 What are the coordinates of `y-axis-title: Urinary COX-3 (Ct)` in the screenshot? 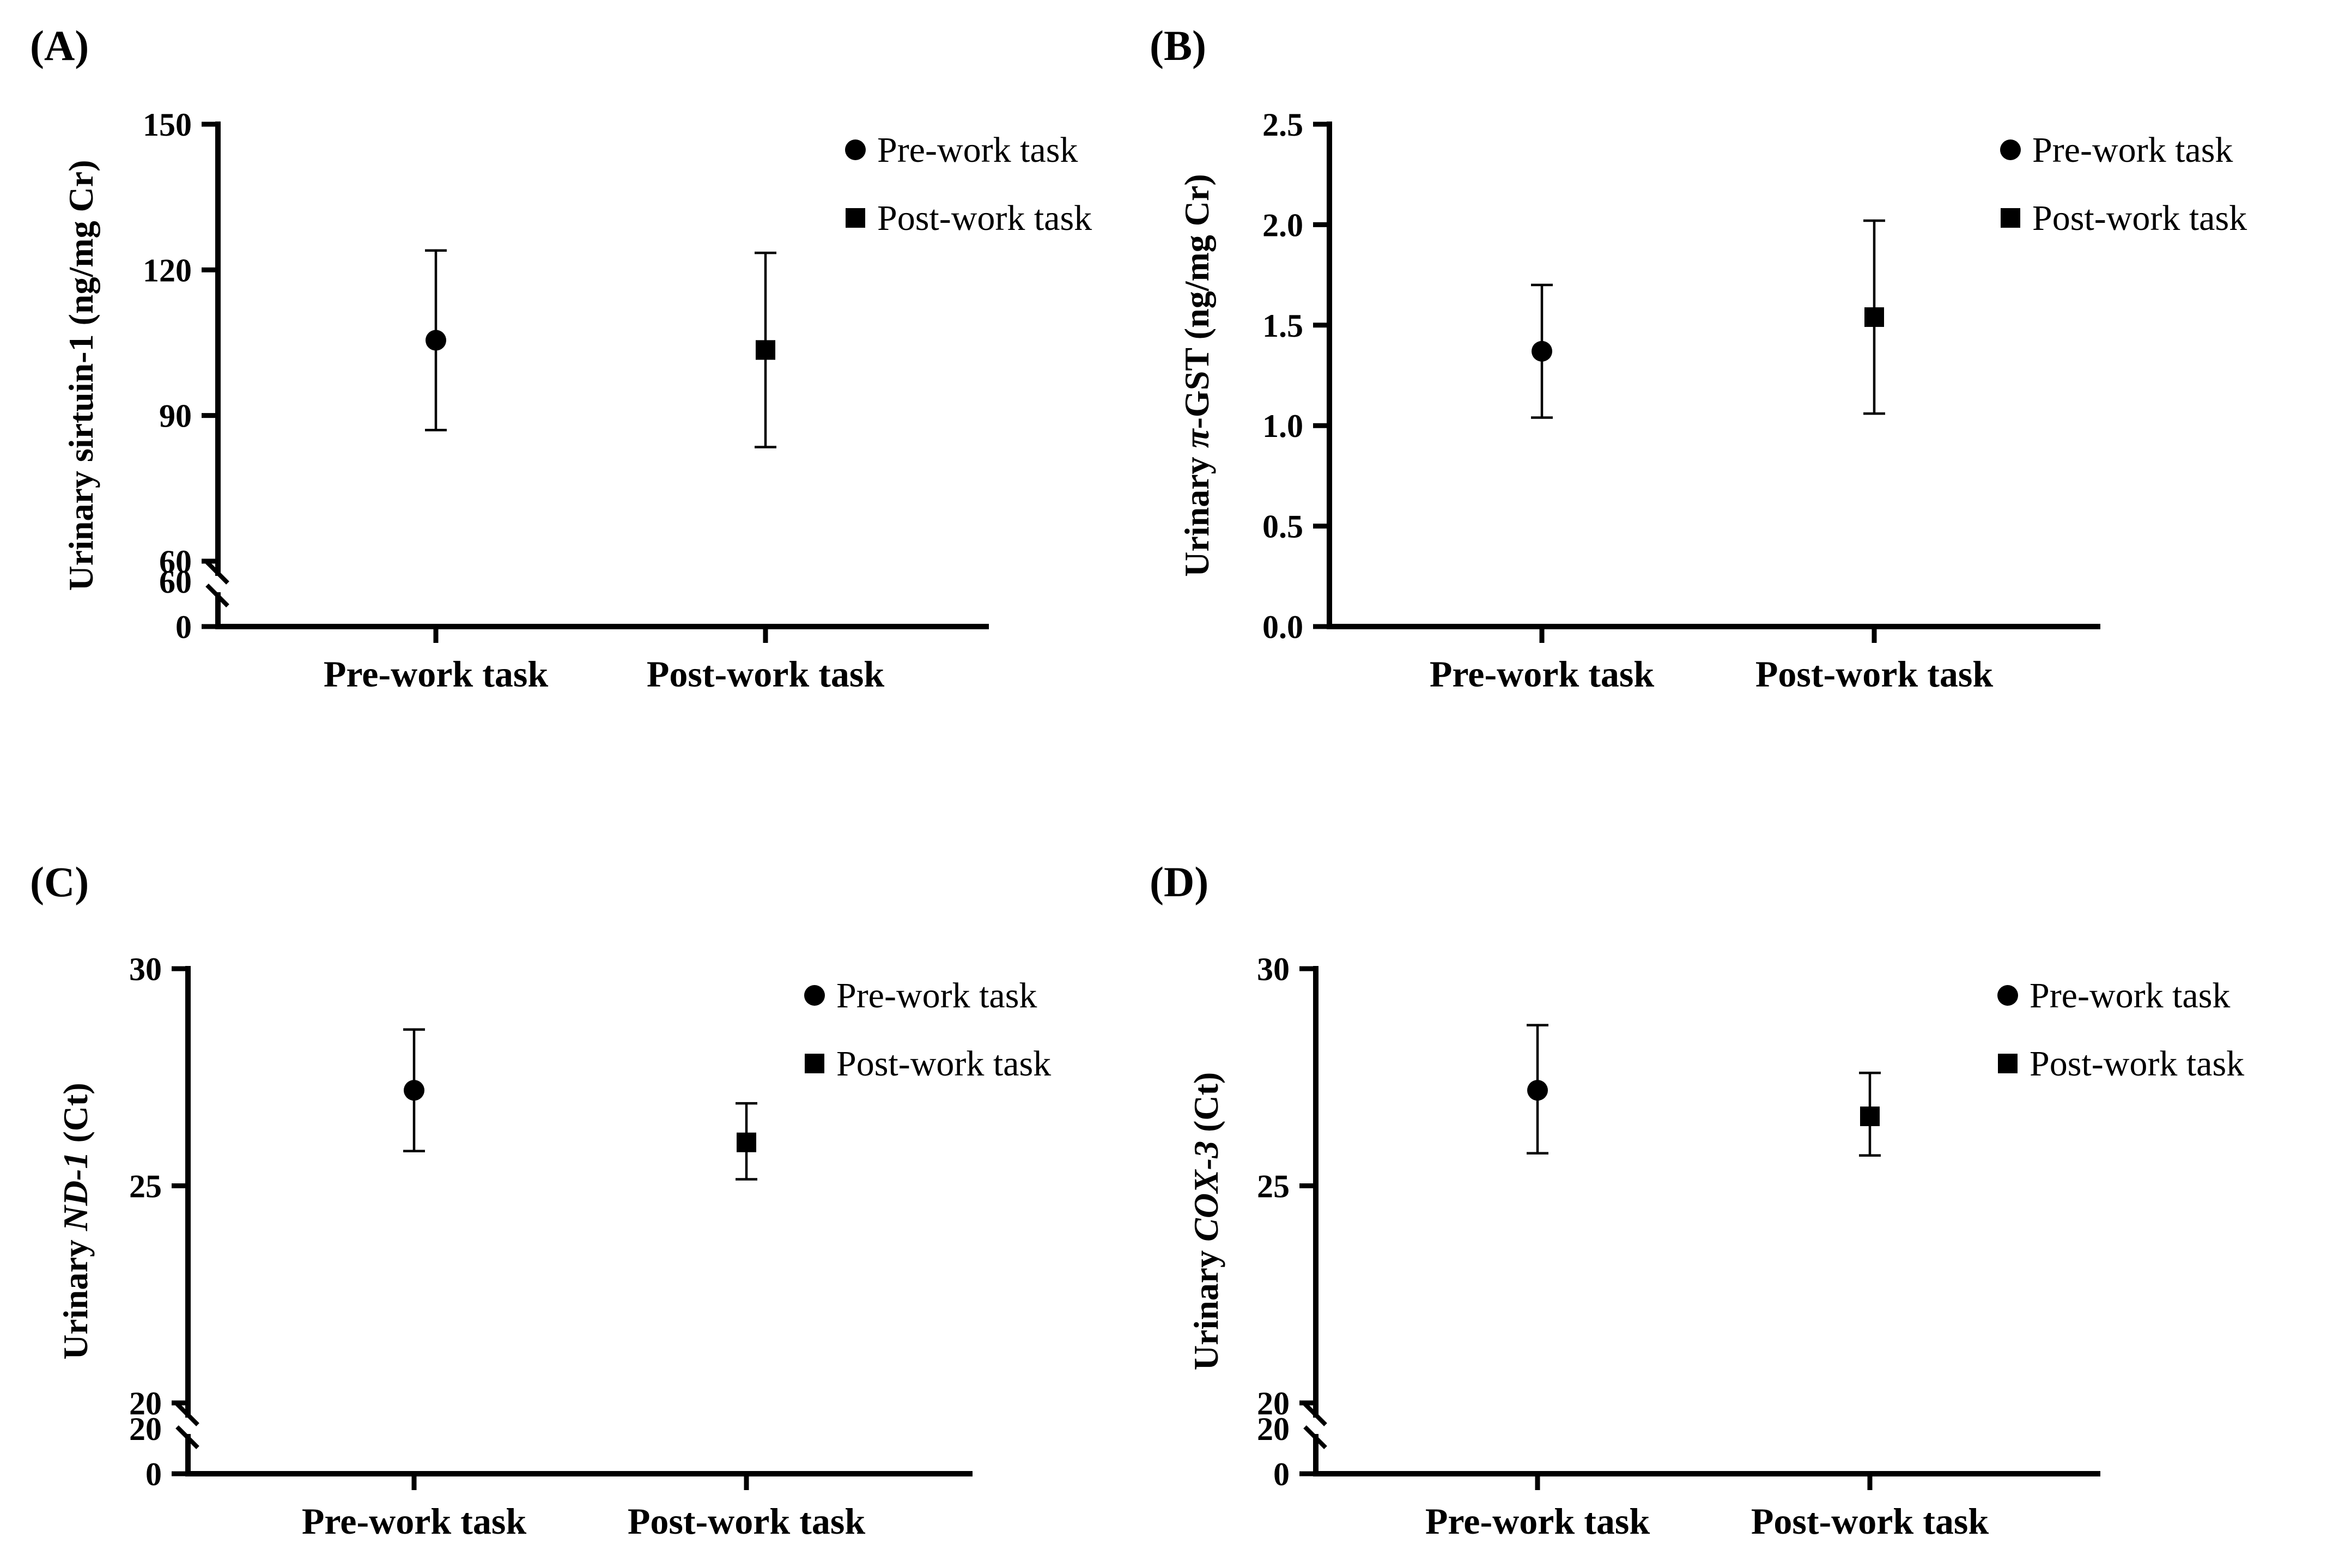 It's located at (1206, 1221).